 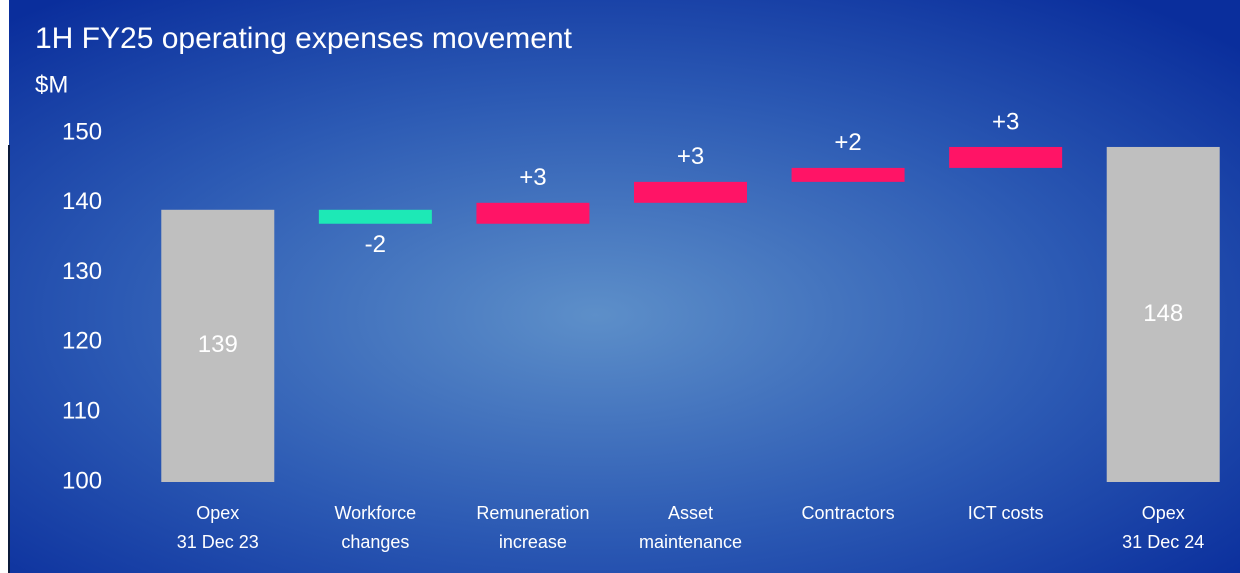 What do you see at coordinates (82, 480) in the screenshot?
I see `y-tick-label: 100` at bounding box center [82, 480].